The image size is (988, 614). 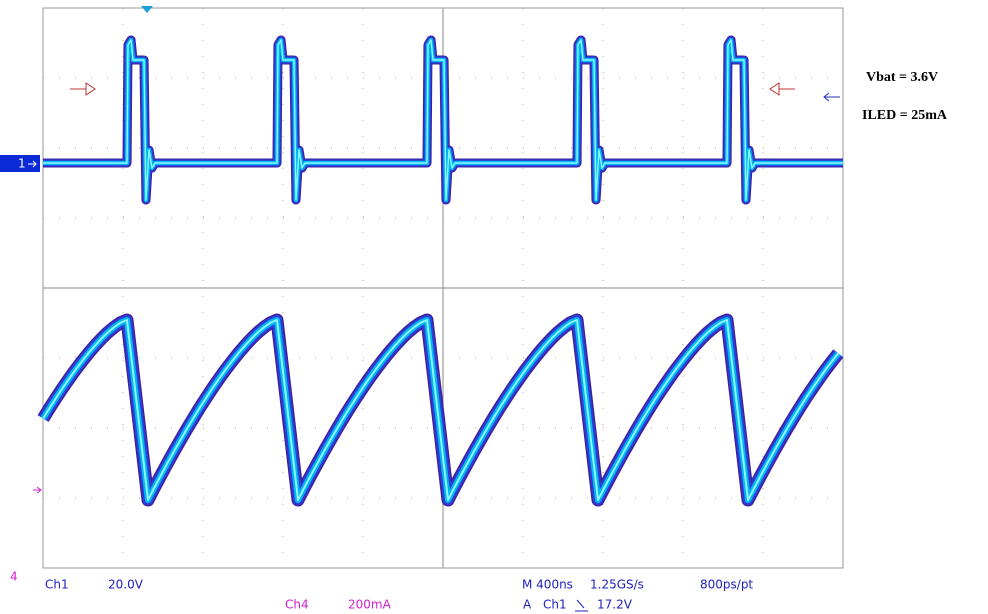 What do you see at coordinates (297, 605) in the screenshot?
I see `ch4-label: Ch4` at bounding box center [297, 605].